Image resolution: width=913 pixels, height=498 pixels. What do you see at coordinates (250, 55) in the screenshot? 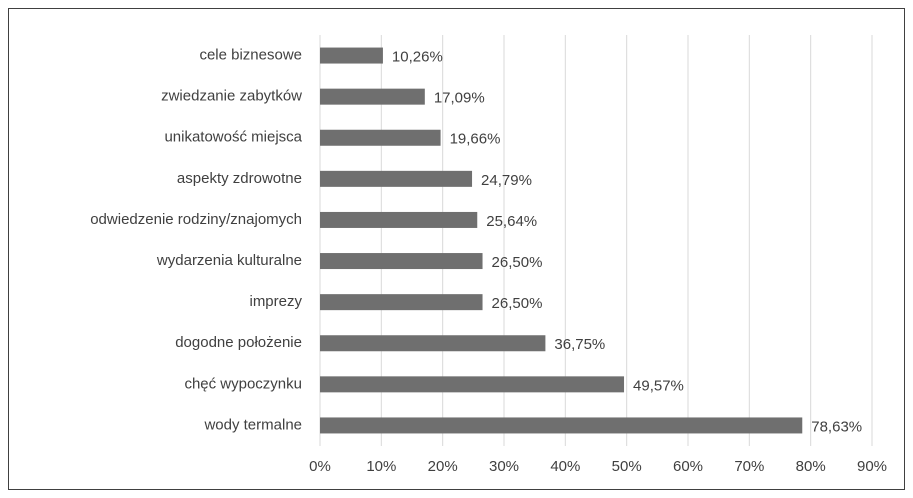
I see `y-tick-label: cele biznesowe` at bounding box center [250, 55].